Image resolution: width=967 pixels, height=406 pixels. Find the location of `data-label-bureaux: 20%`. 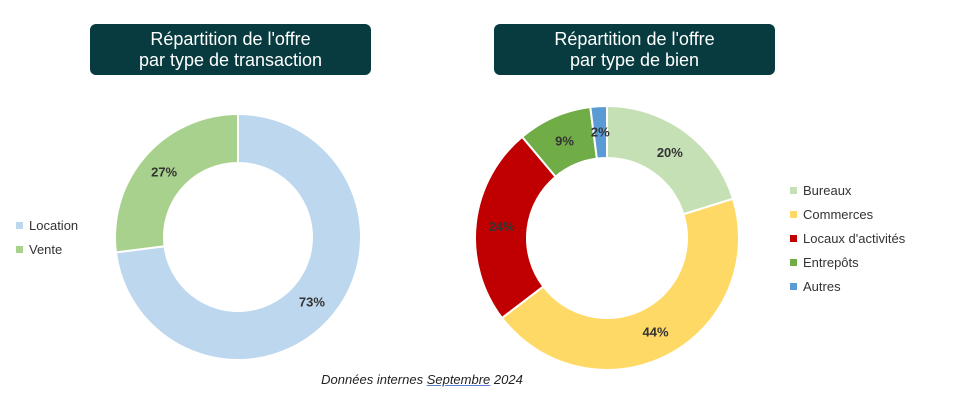

data-label-bureaux: 20% is located at coordinates (670, 152).